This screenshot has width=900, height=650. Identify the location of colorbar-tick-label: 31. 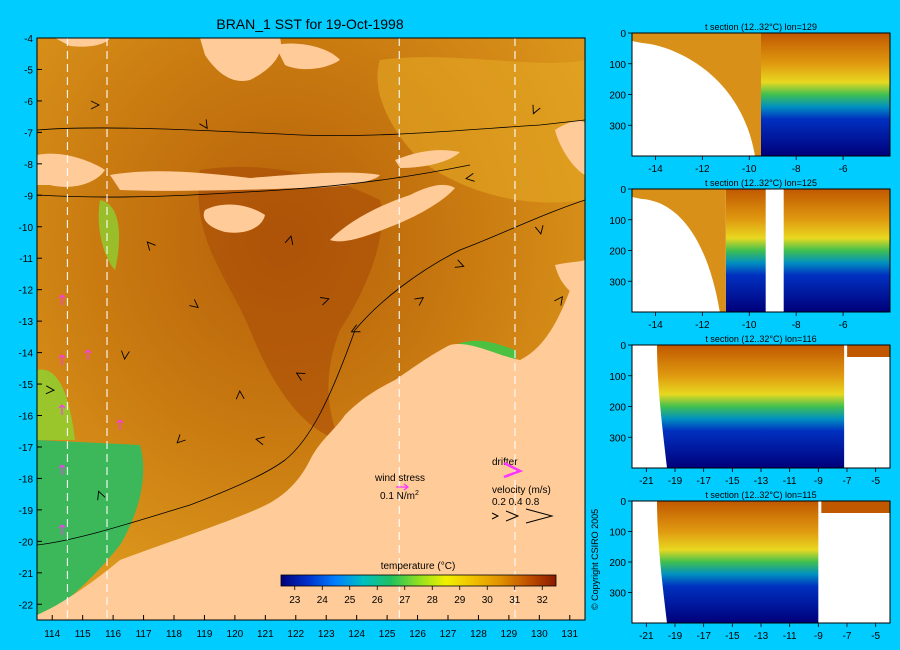
(515, 600).